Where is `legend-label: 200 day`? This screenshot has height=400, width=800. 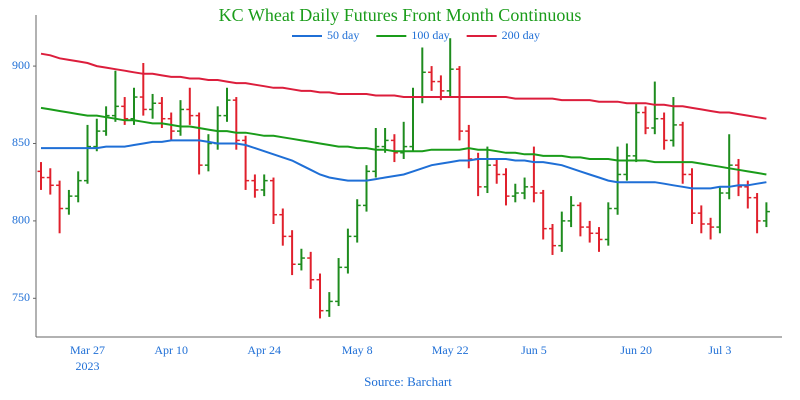
legend-label: 200 day is located at coordinates (521, 35).